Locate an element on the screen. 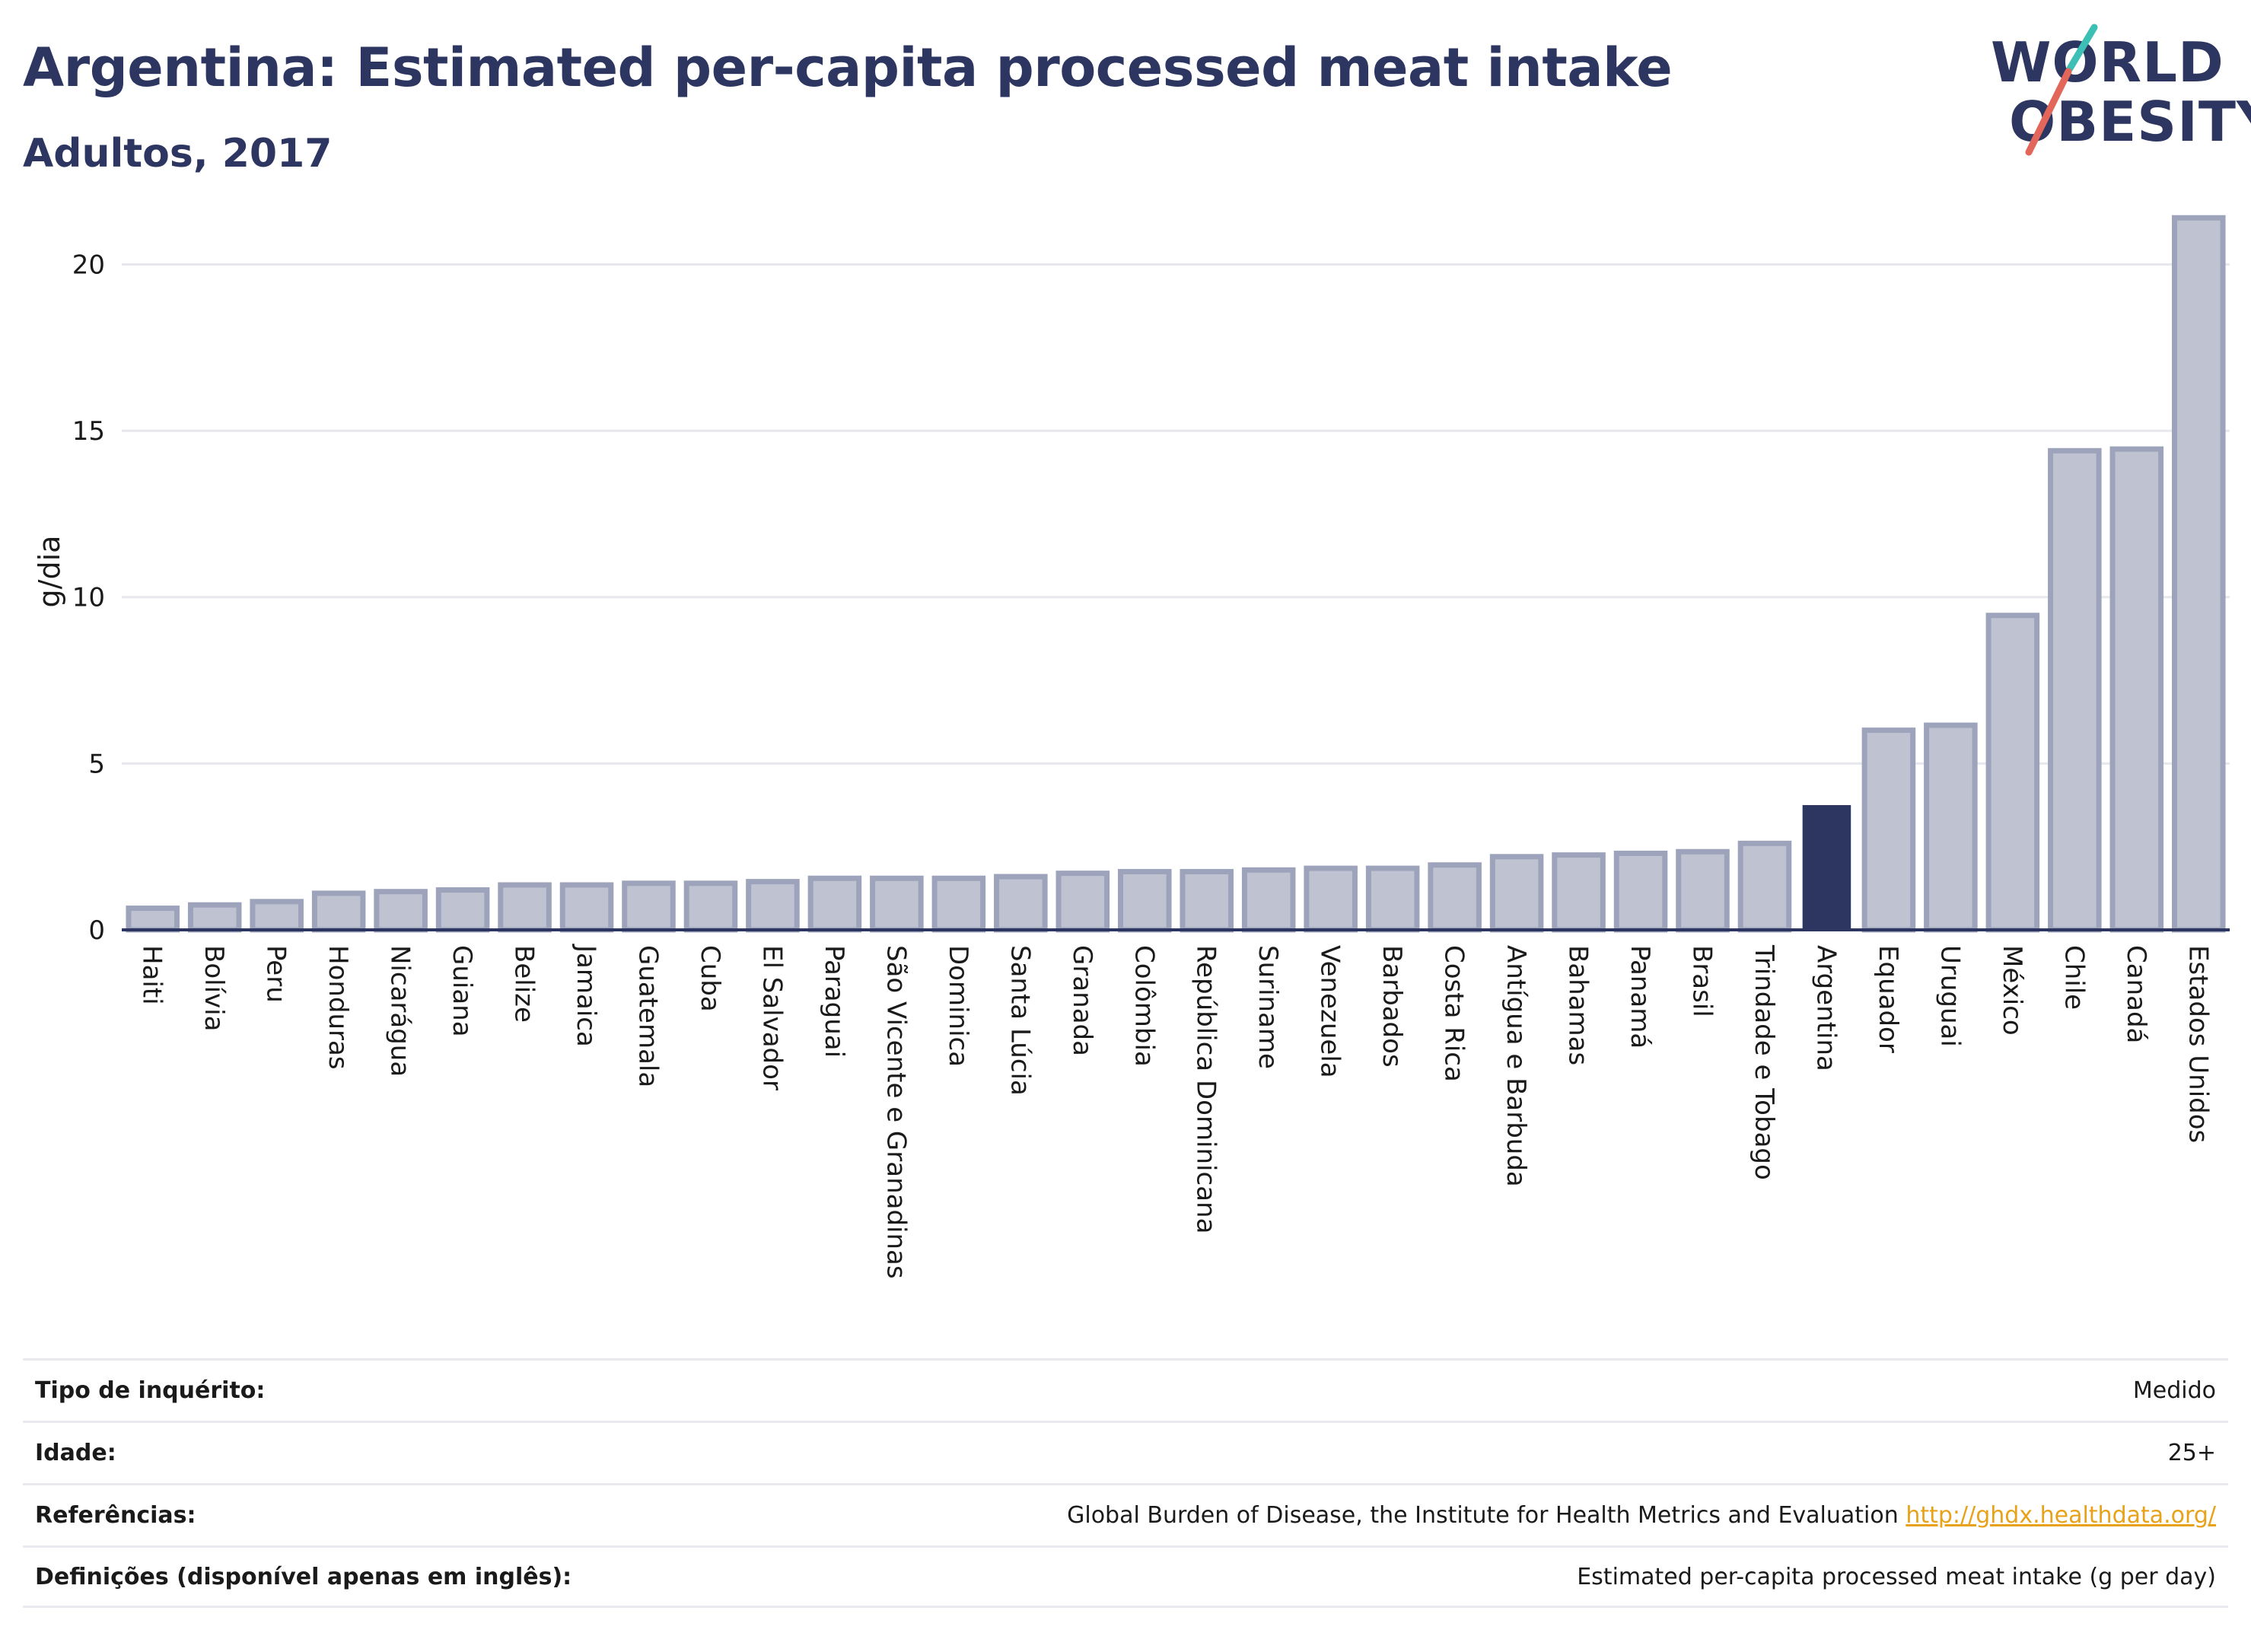 The width and height of the screenshot is (2251, 1652). y-tick-label: 15 is located at coordinates (88, 432).